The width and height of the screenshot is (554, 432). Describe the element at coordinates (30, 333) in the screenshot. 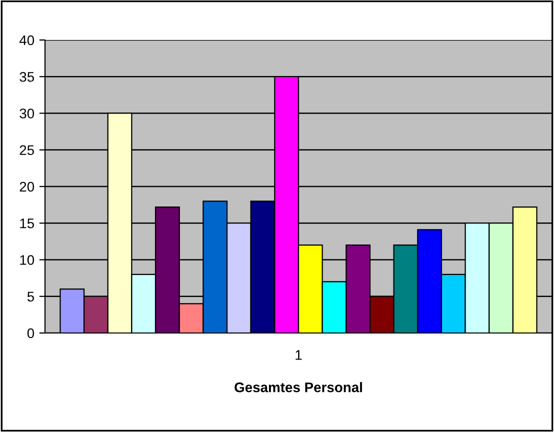

I see `y-tick-label: 0` at that location.